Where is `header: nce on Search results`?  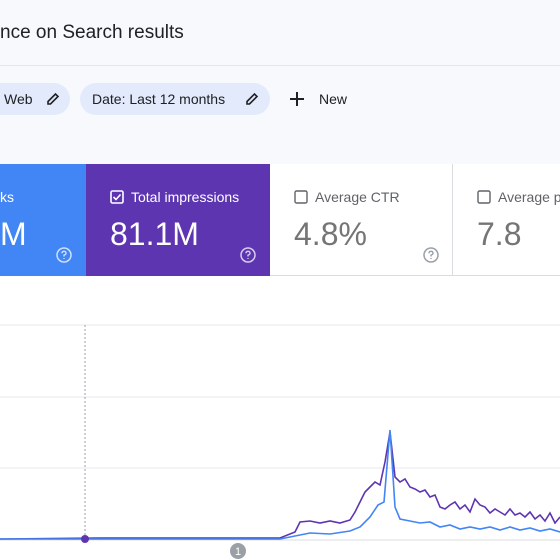
header: nce on Search results is located at coordinates (280, 33).